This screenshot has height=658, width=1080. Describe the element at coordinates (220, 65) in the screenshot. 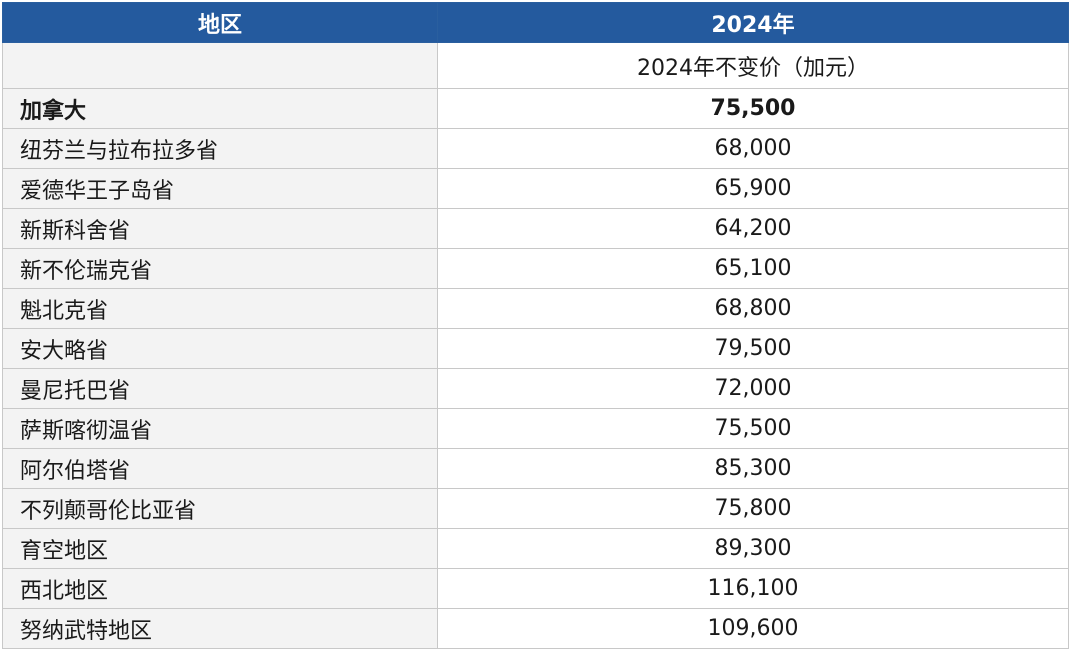

I see `subheader-empty-cell` at that location.